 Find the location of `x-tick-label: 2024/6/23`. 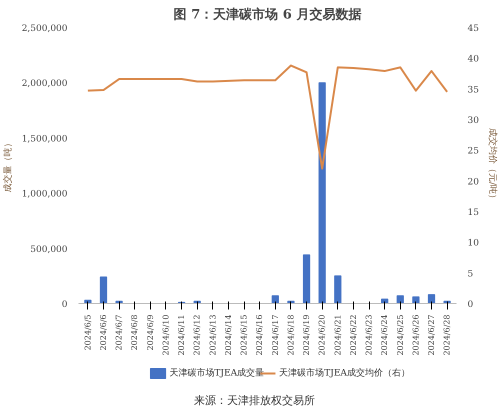

x-tick-label: 2024/6/23 is located at coordinates (369, 335).